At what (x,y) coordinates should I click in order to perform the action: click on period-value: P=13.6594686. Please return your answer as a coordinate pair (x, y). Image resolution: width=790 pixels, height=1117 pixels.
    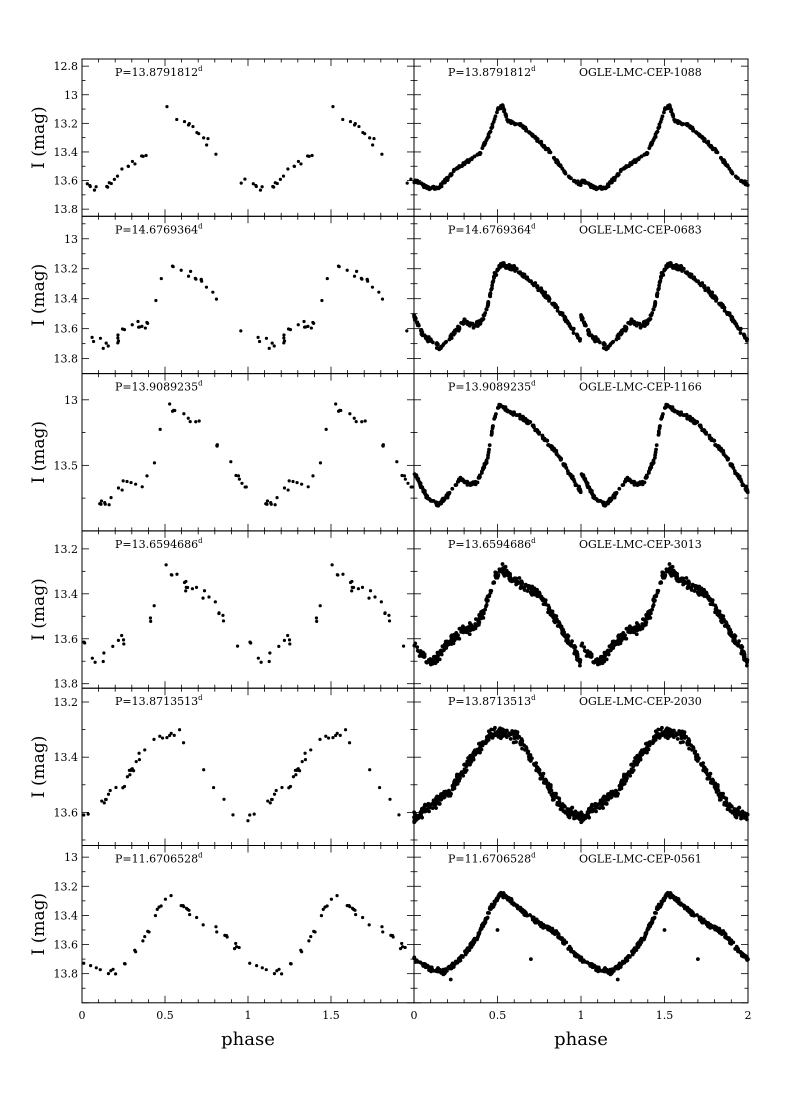
    Looking at the image, I should click on (156, 544).